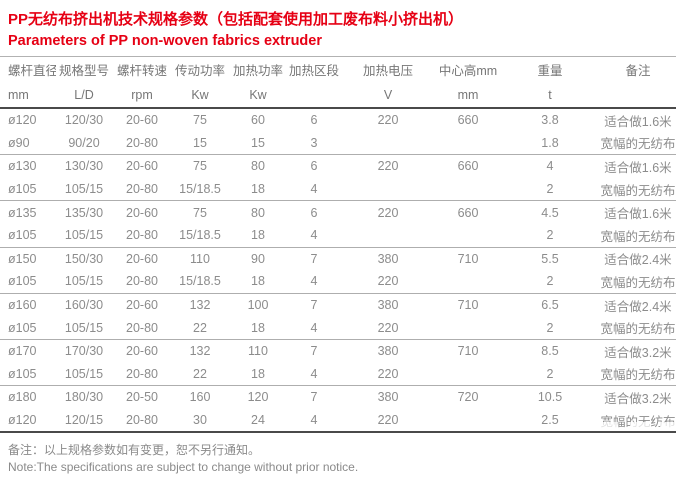  What do you see at coordinates (84, 212) in the screenshot?
I see `table-cell: 135/30` at bounding box center [84, 212].